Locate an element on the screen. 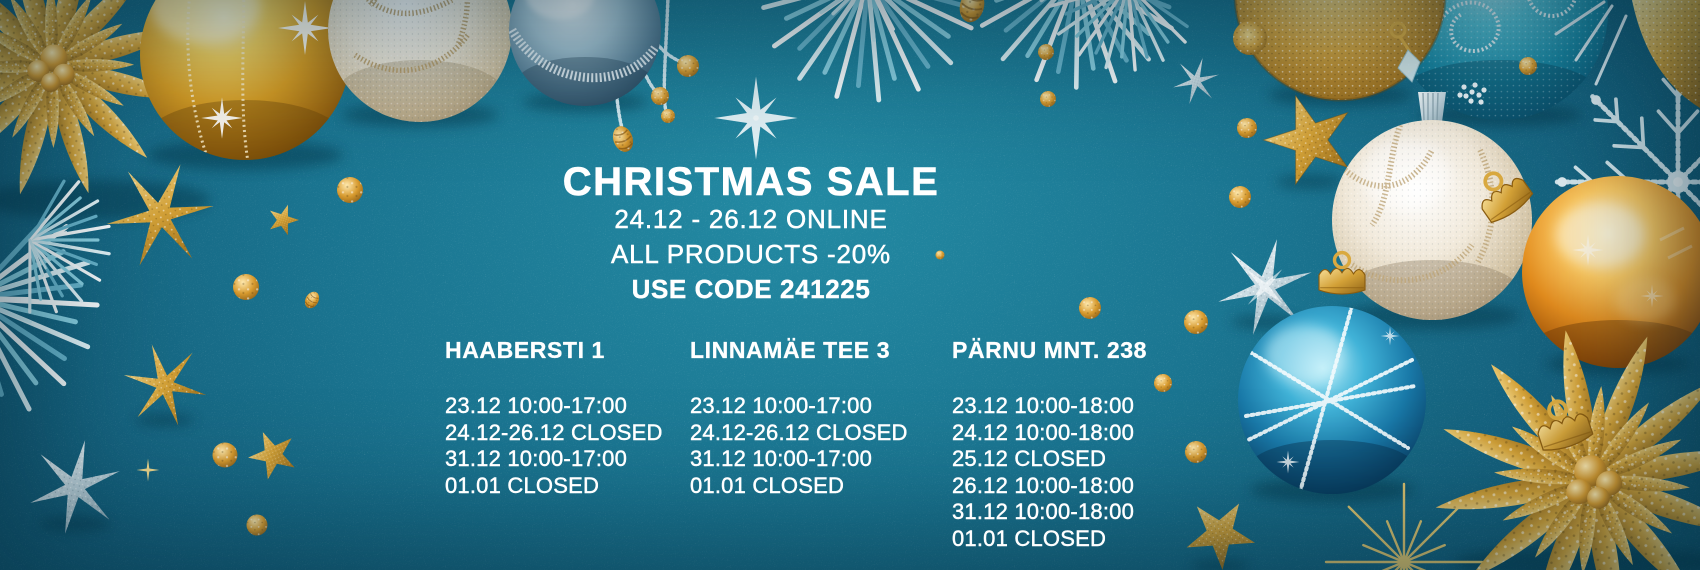  store-hours-line: 25.12 CLOSED is located at coordinates (1029, 458).